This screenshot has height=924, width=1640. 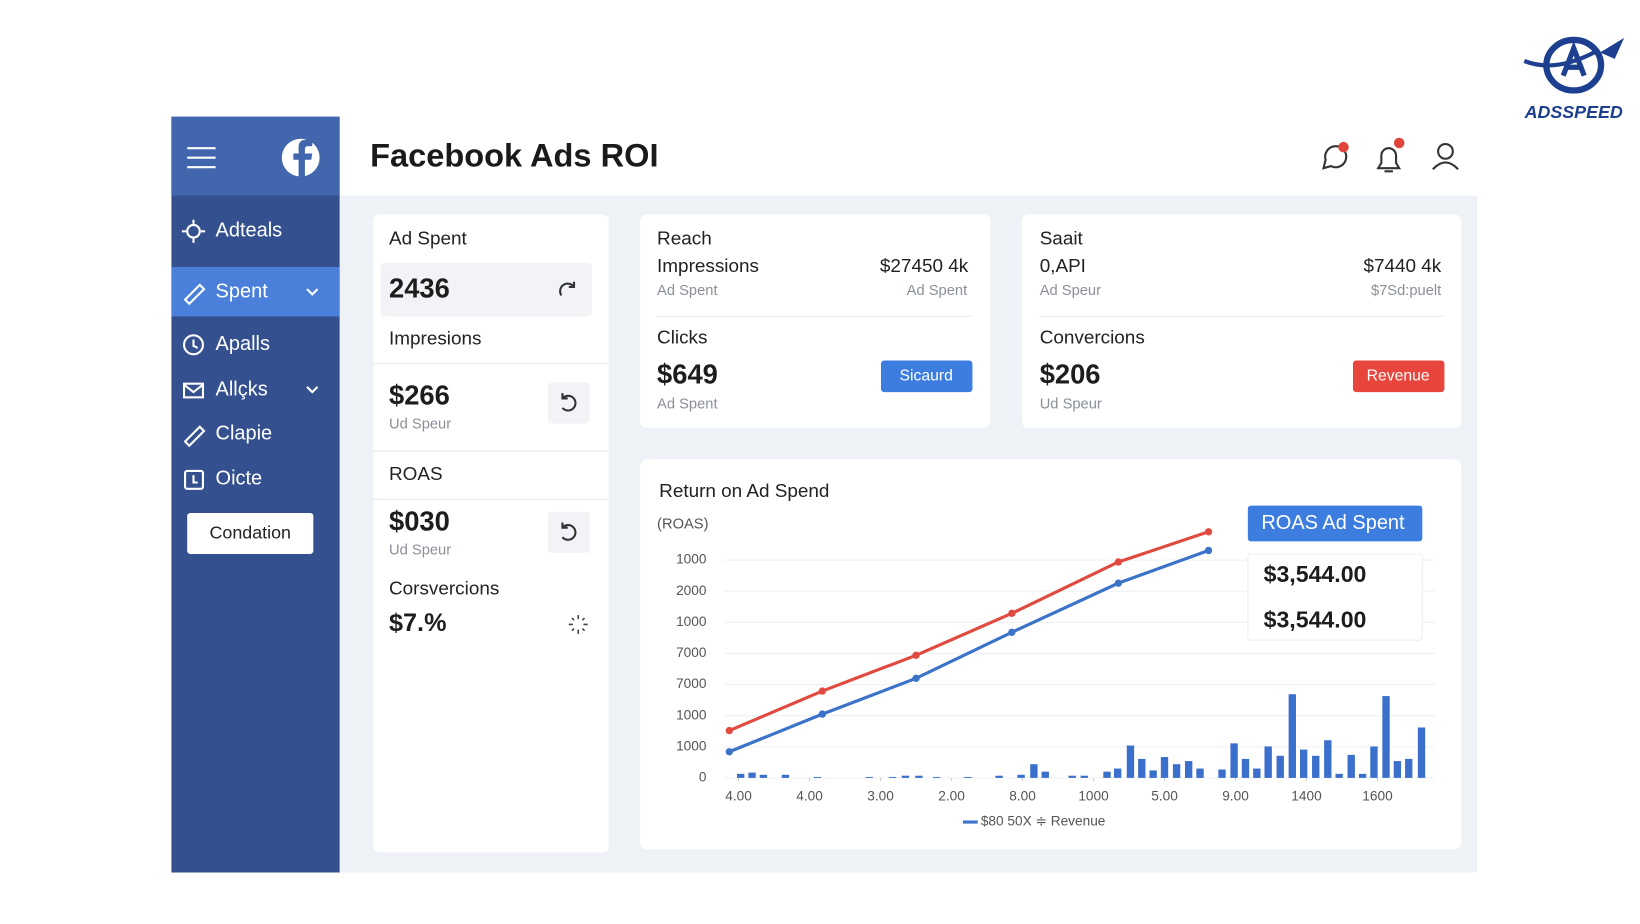 I want to click on nav-item: Apalls, so click(x=226, y=344).